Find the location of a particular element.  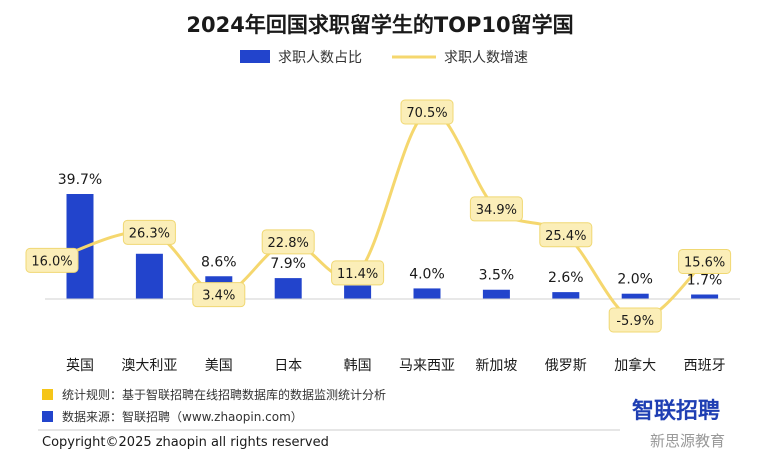

bar-value-label-7: 3.5% is located at coordinates (497, 276).